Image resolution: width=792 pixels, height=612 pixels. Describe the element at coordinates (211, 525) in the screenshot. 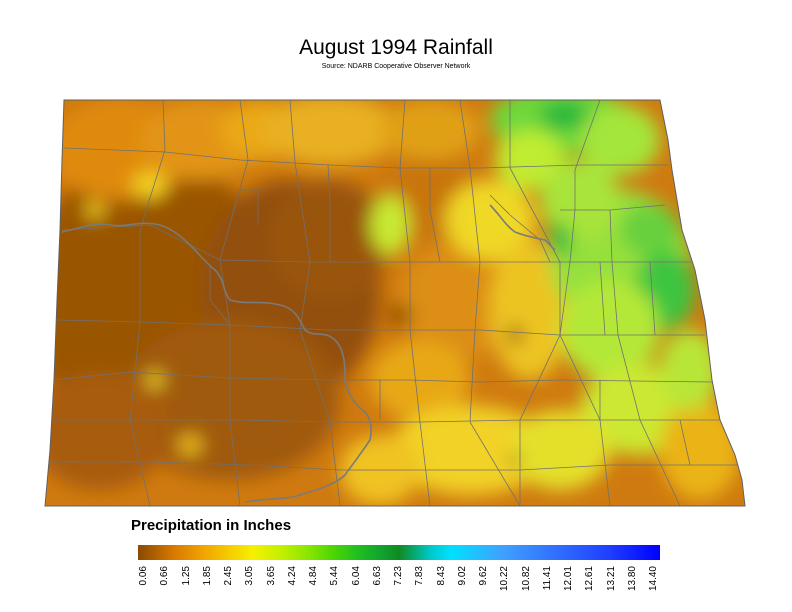

I see `legend-title: Precipitation in Inches` at that location.